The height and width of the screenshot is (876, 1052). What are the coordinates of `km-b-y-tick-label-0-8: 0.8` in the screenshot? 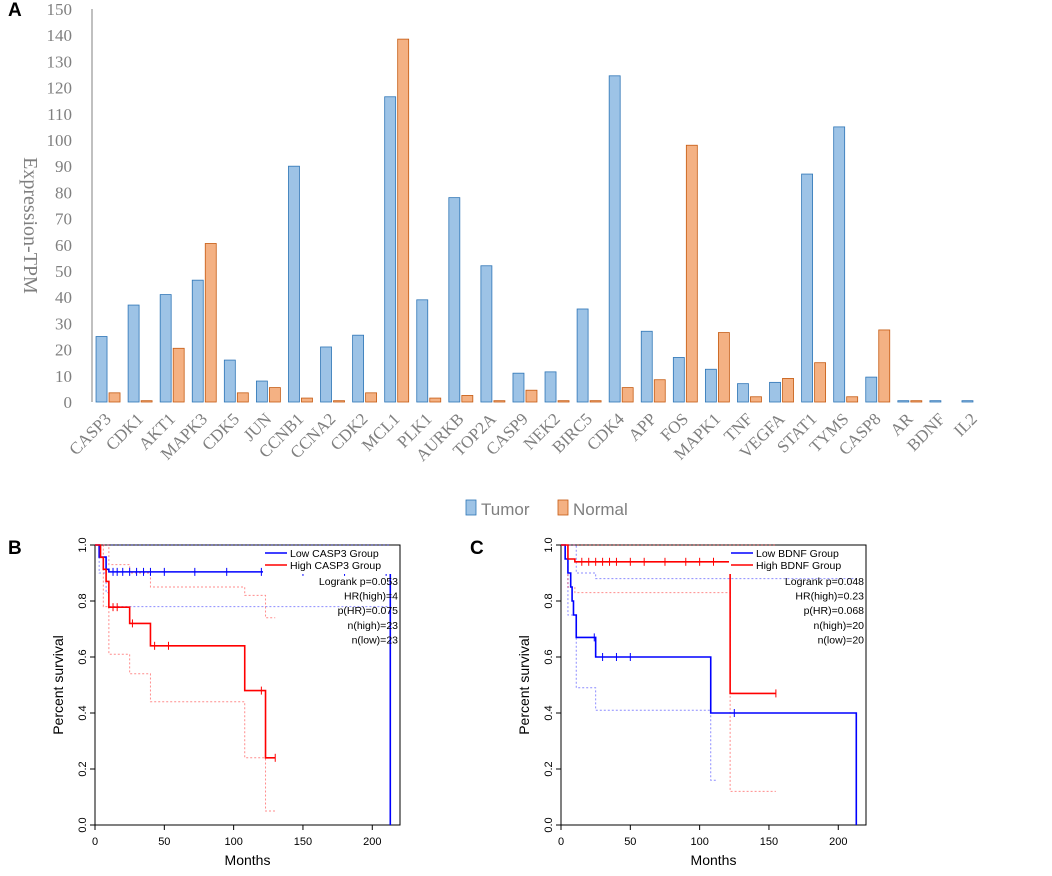 It's located at (83, 600).